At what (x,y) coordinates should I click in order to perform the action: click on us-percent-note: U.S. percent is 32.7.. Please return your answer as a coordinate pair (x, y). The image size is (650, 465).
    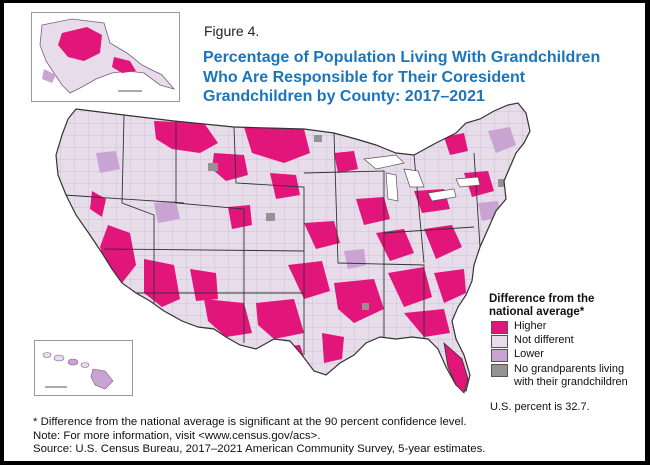
    Looking at the image, I should click on (540, 407).